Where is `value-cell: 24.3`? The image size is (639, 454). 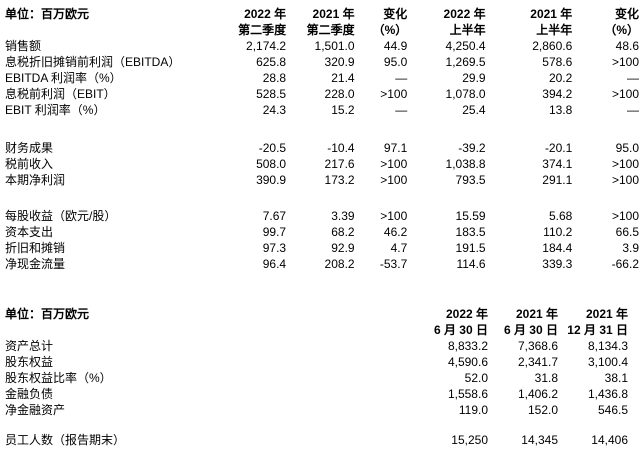 value-cell: 24.3 is located at coordinates (274, 110).